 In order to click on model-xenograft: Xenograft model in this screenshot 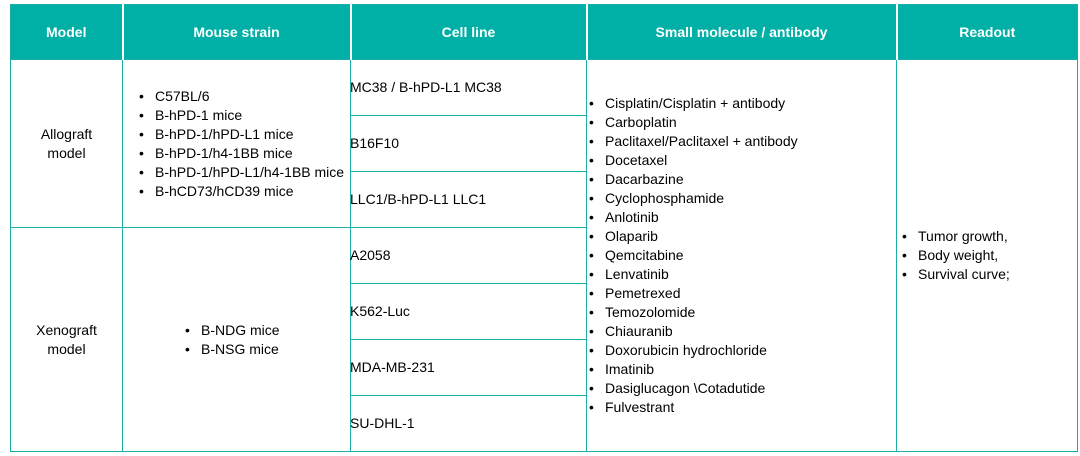, I will do `click(66, 339)`.